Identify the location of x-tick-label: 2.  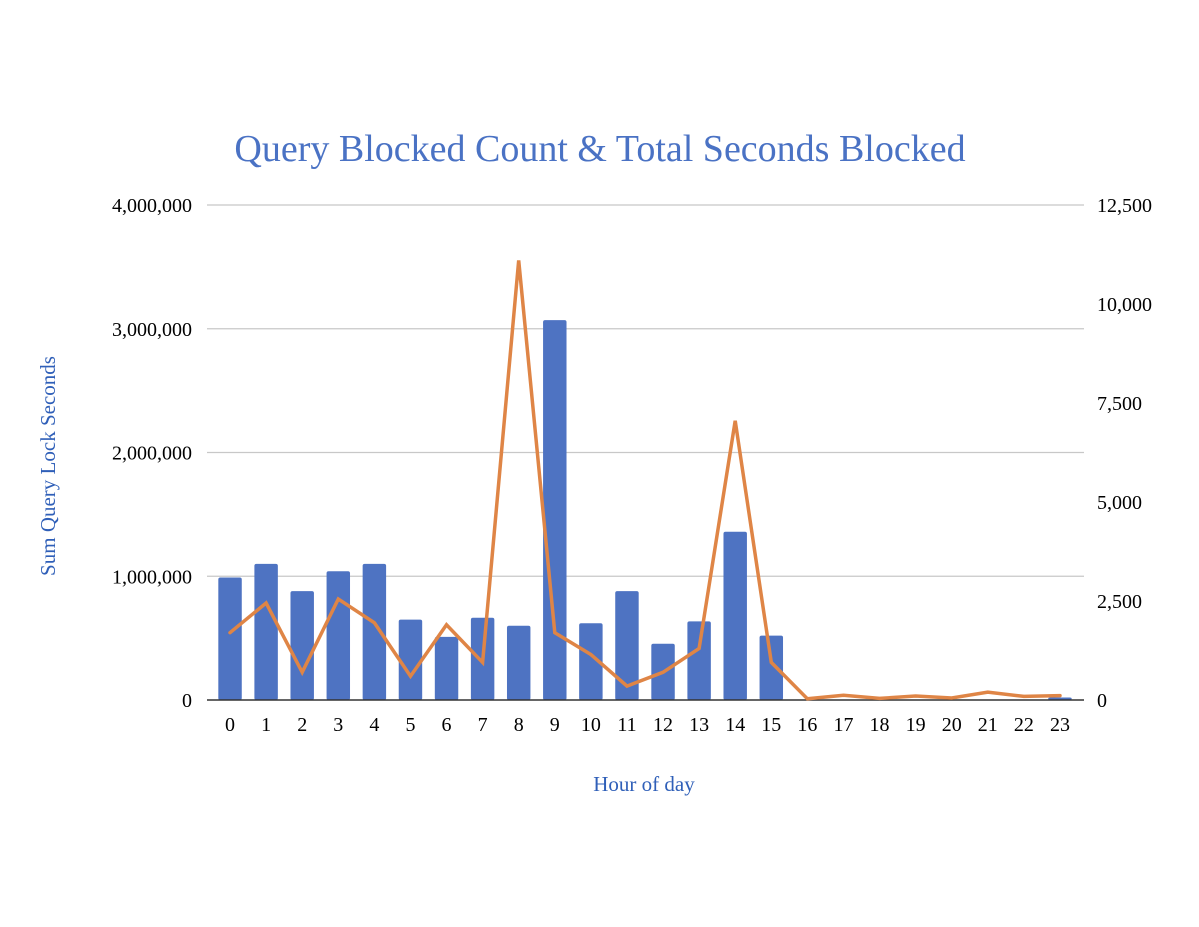
(302, 725).